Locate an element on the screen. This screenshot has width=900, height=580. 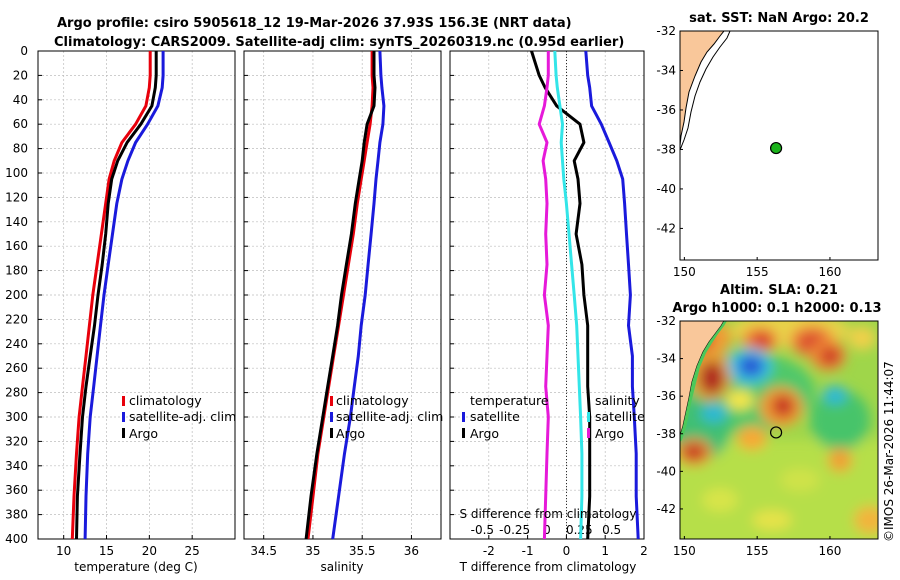
x-tick-label: 25 is located at coordinates (192, 551).